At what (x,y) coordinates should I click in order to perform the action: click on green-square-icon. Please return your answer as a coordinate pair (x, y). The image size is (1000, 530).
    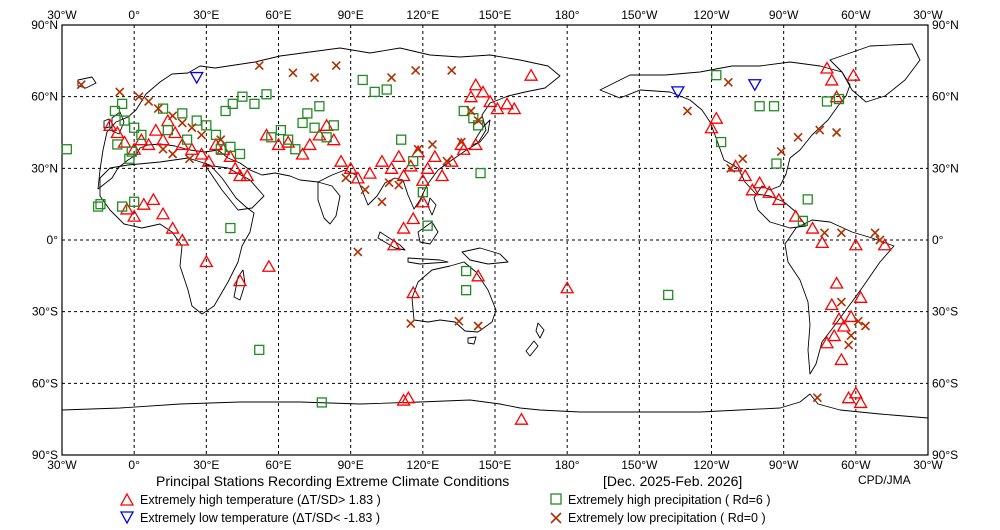
    Looking at the image, I should click on (556, 499).